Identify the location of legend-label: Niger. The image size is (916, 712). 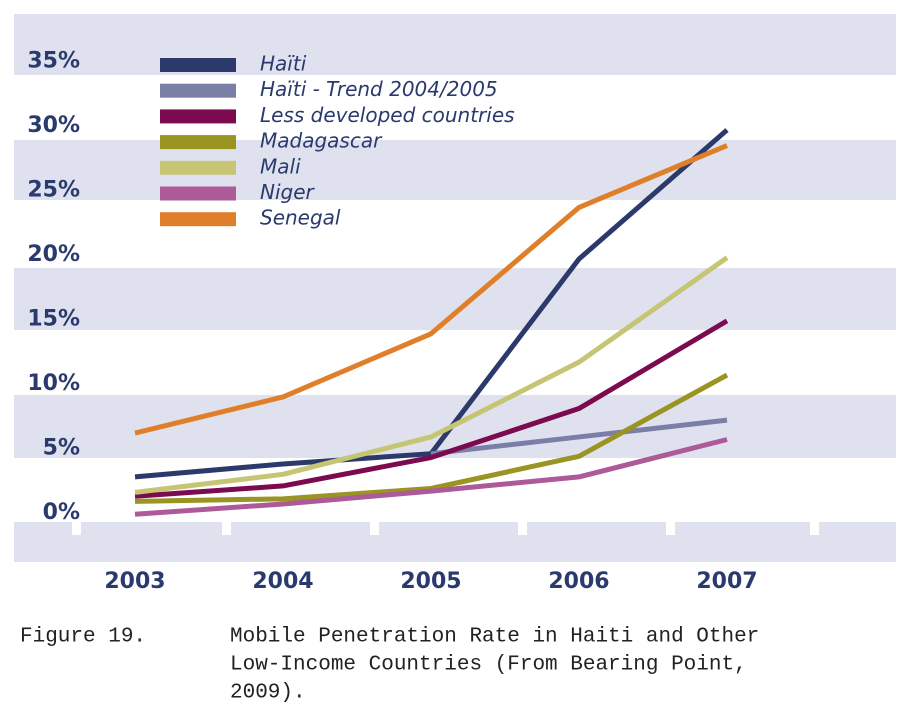
(288, 192).